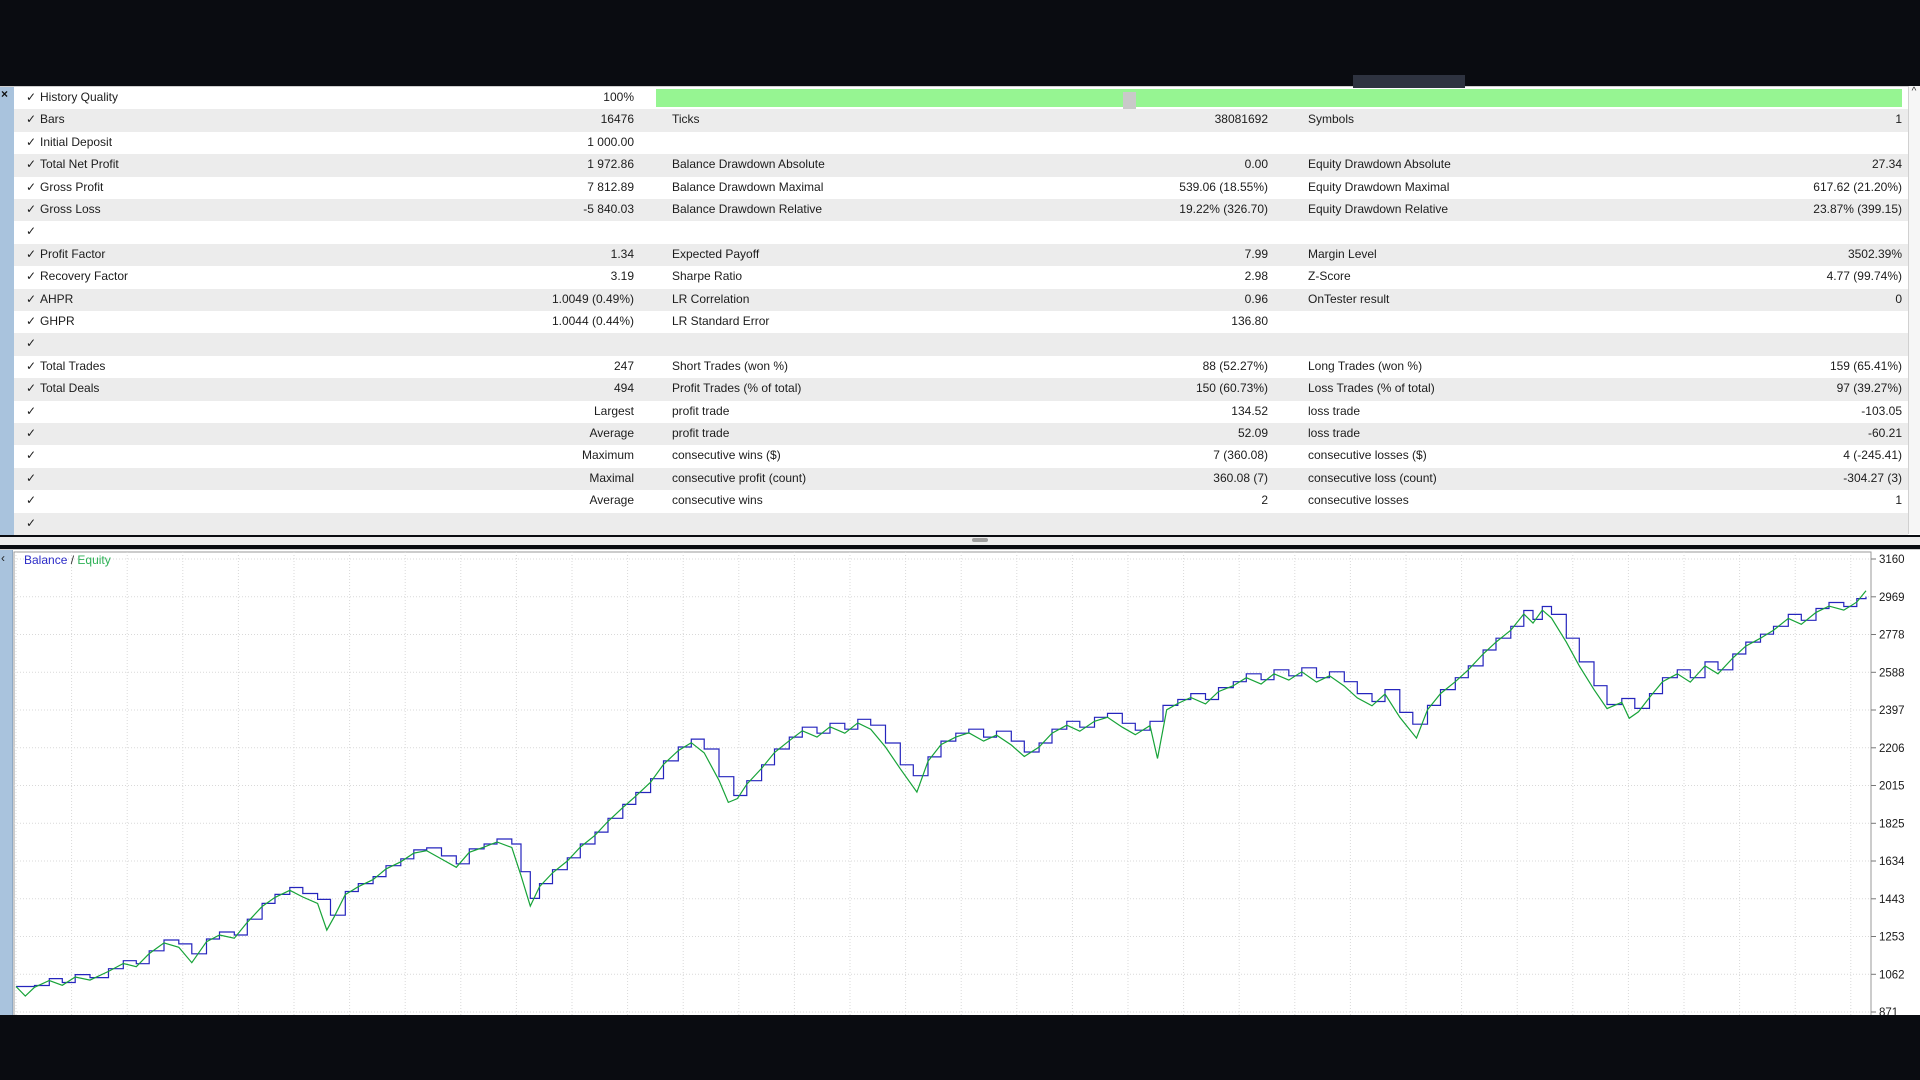 This screenshot has height=1080, width=1920. Describe the element at coordinates (1857, 186) in the screenshot. I see `stat-value: 617.62 (21.20%)` at that location.